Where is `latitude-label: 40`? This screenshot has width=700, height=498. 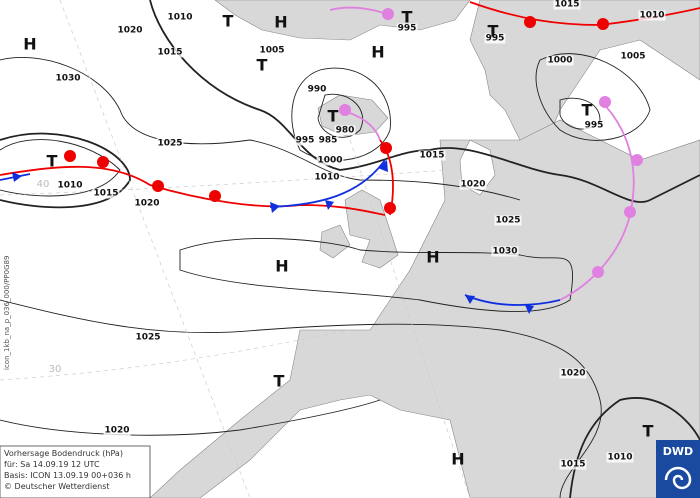 latitude-label: 40 is located at coordinates (43, 184).